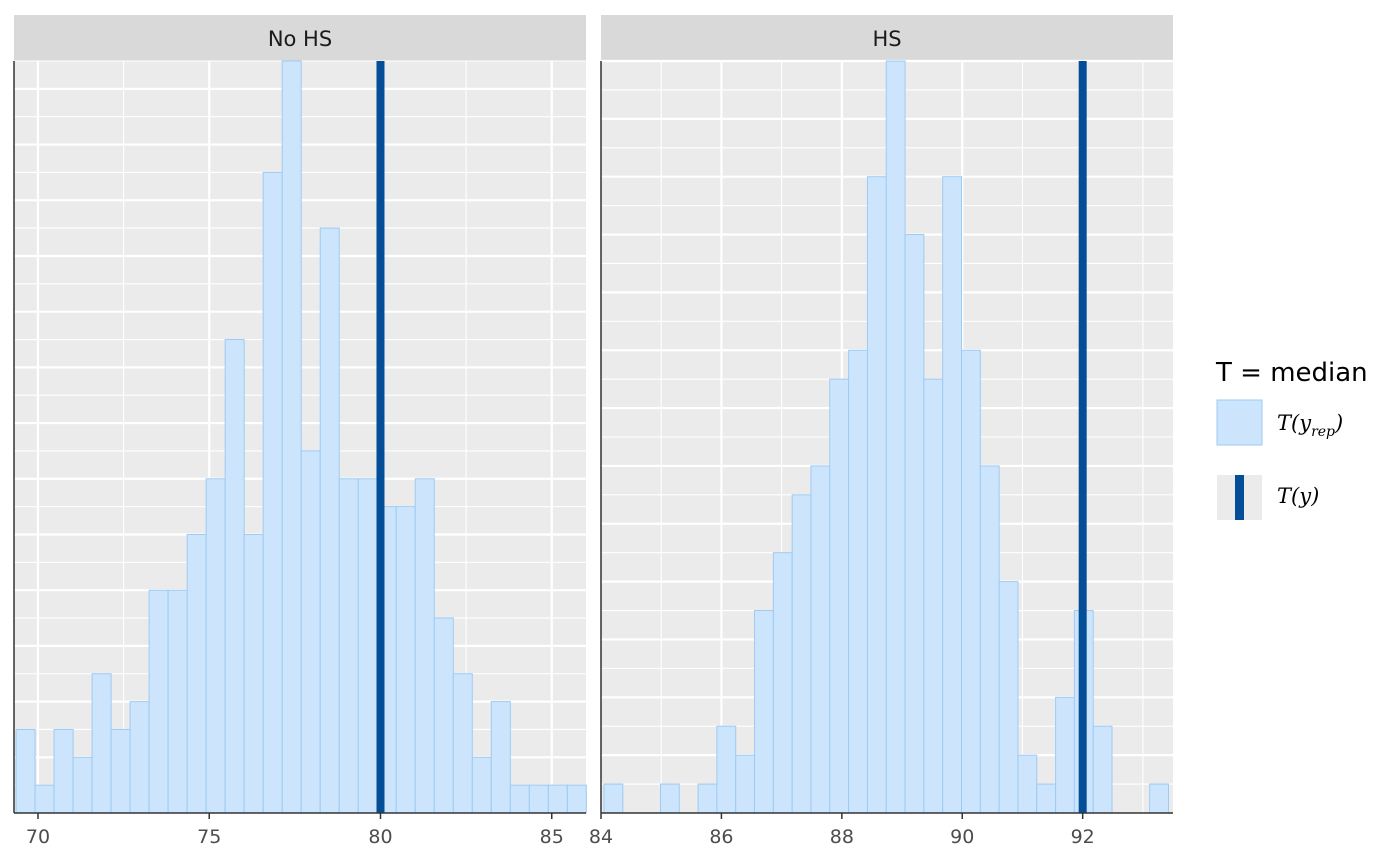  Describe the element at coordinates (1239, 497) in the screenshot. I see `legend-key-y` at that location.